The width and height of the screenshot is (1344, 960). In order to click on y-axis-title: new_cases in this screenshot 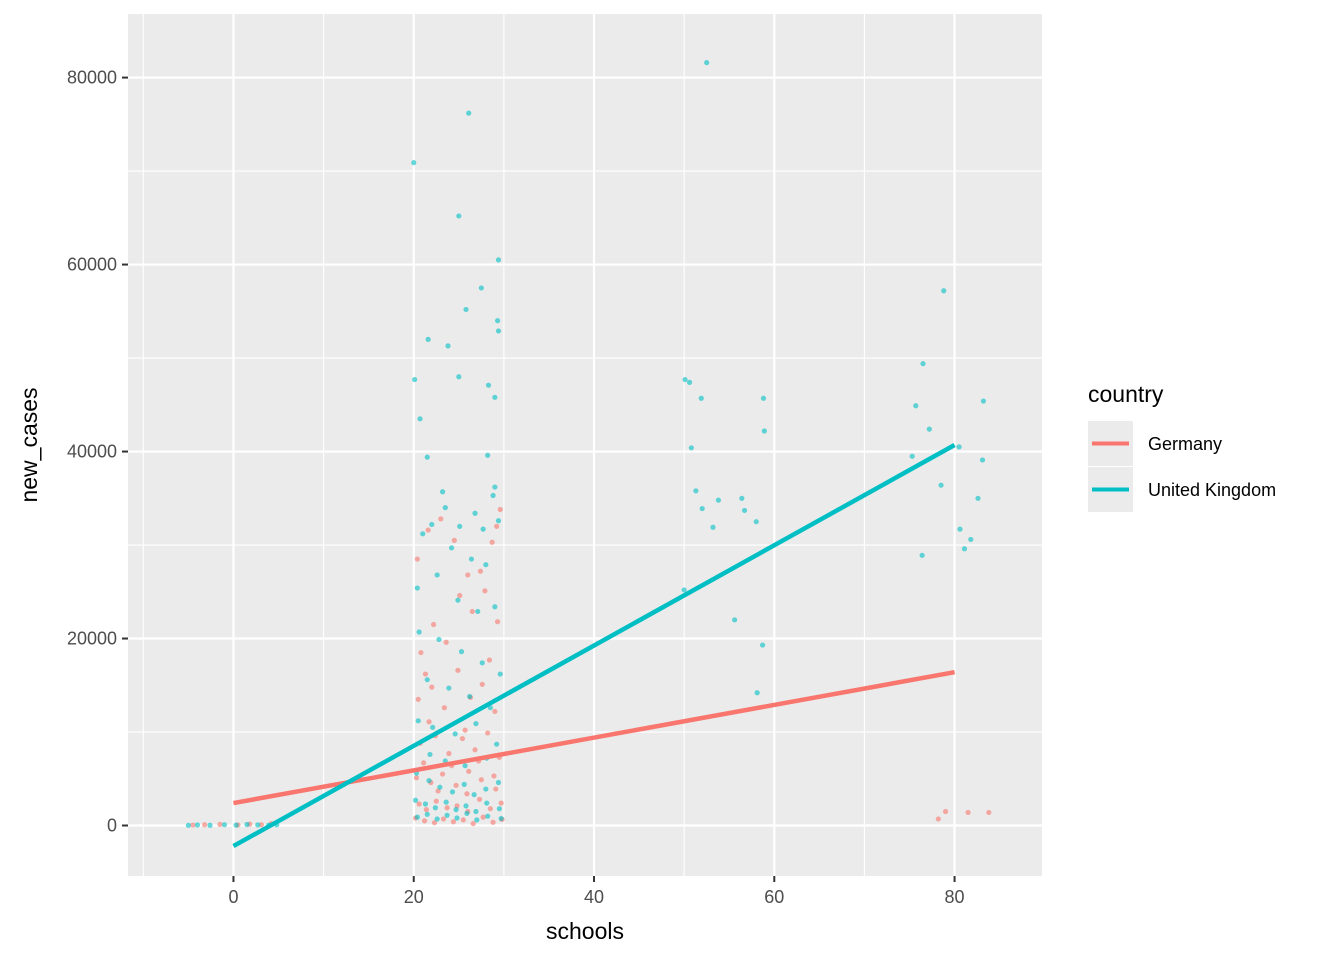, I will do `click(29, 444)`.